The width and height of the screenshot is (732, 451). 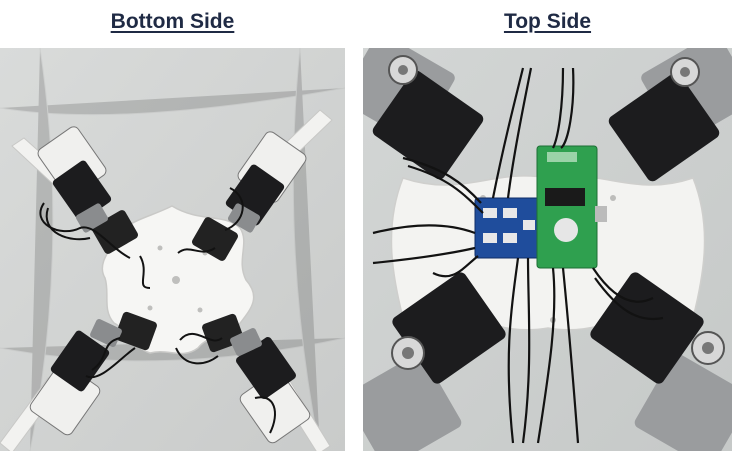 I want to click on bottom-side-caption: Bottom Side, so click(x=172, y=21).